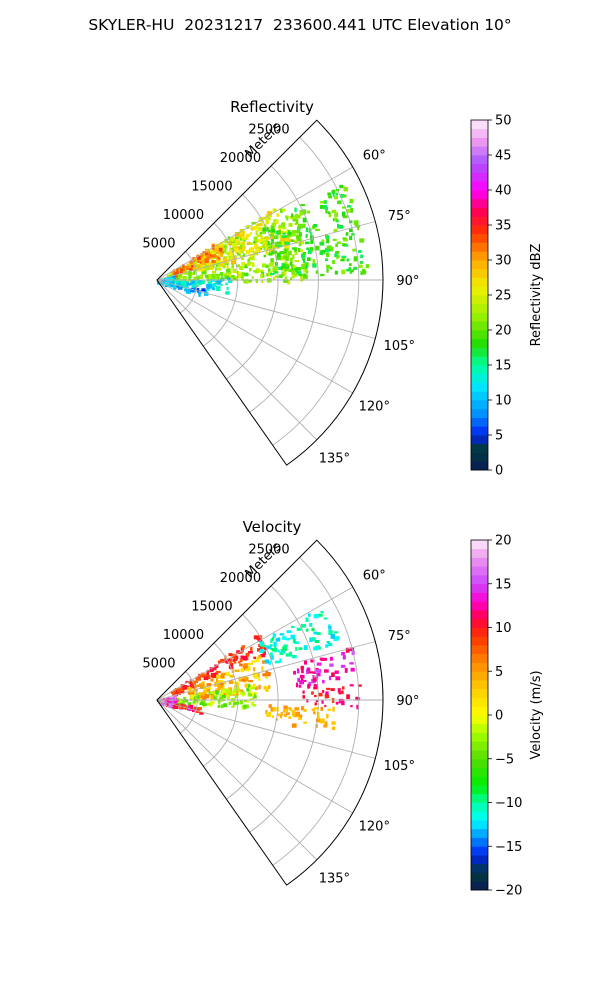 The height and width of the screenshot is (1000, 600). What do you see at coordinates (499, 716) in the screenshot?
I see `colorbar-tick-label: 0` at bounding box center [499, 716].